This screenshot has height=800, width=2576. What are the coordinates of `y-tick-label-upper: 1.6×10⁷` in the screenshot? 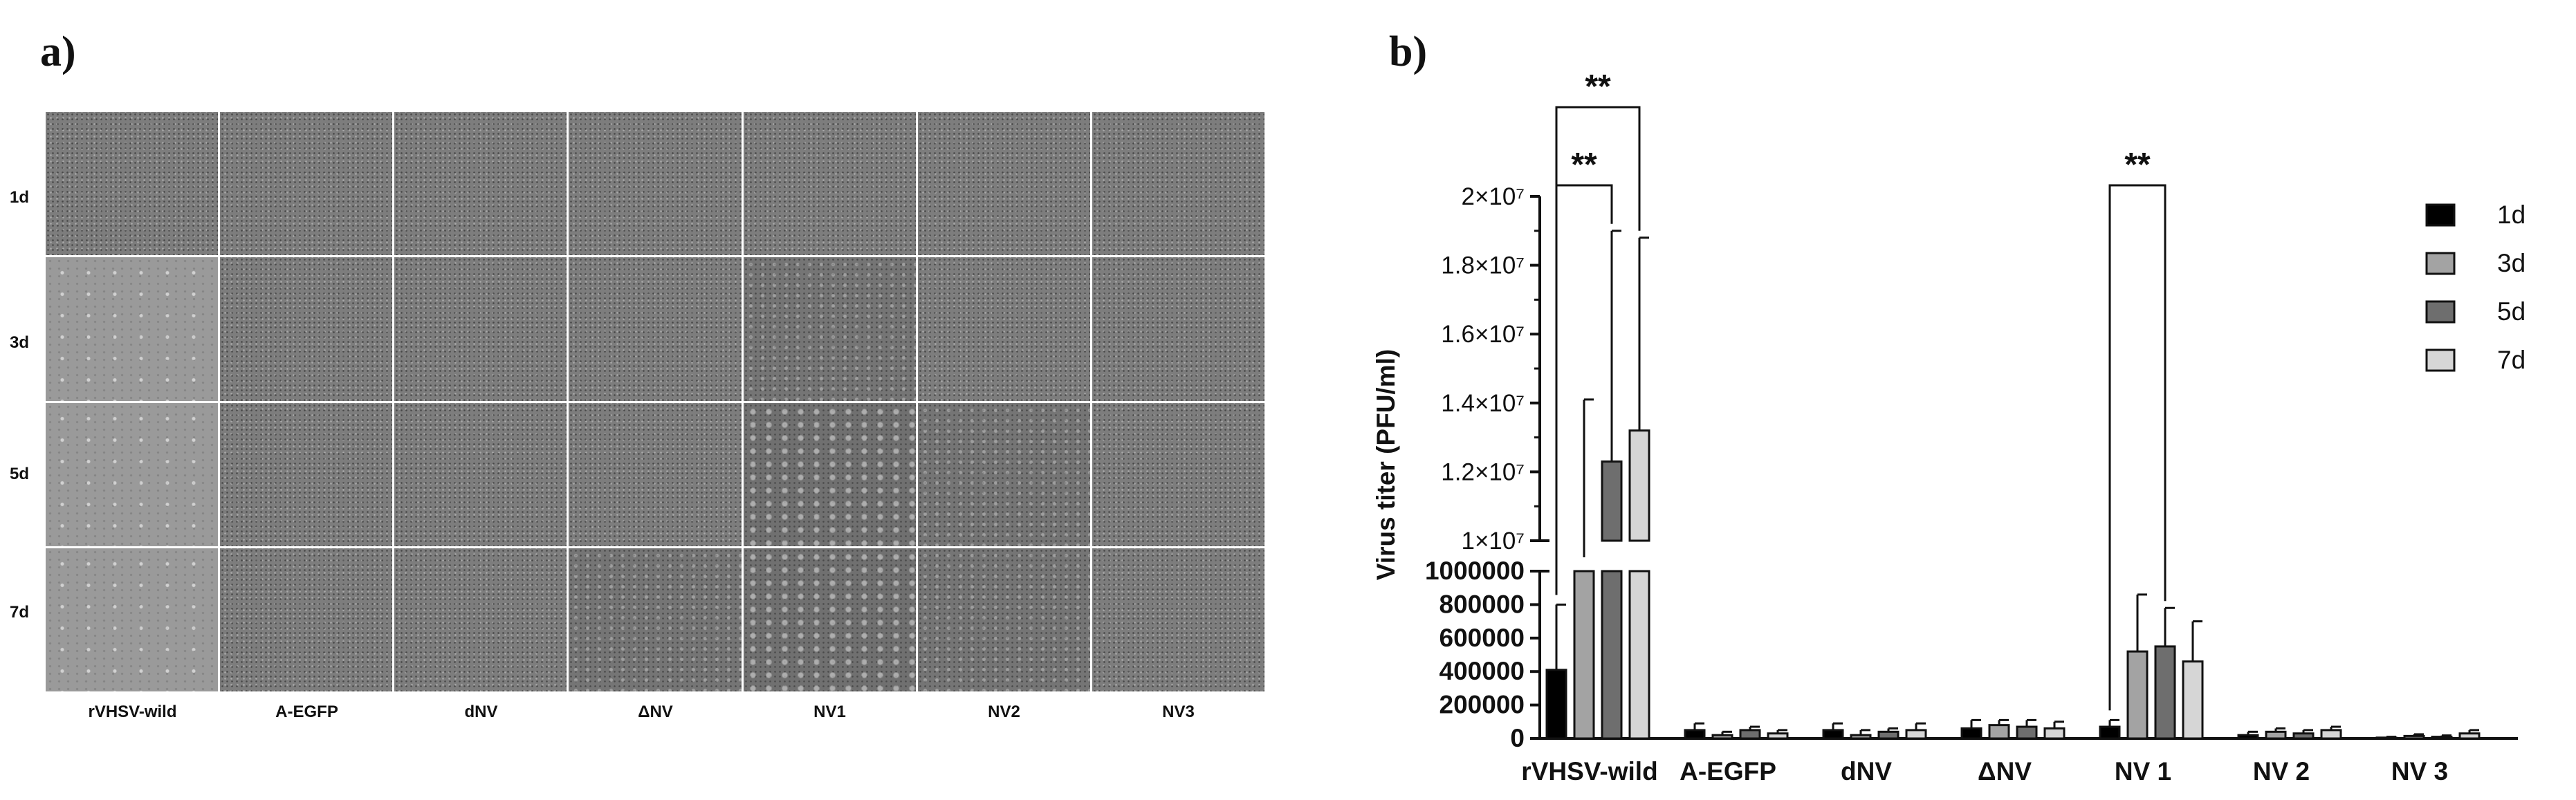 It's located at (1483, 334).